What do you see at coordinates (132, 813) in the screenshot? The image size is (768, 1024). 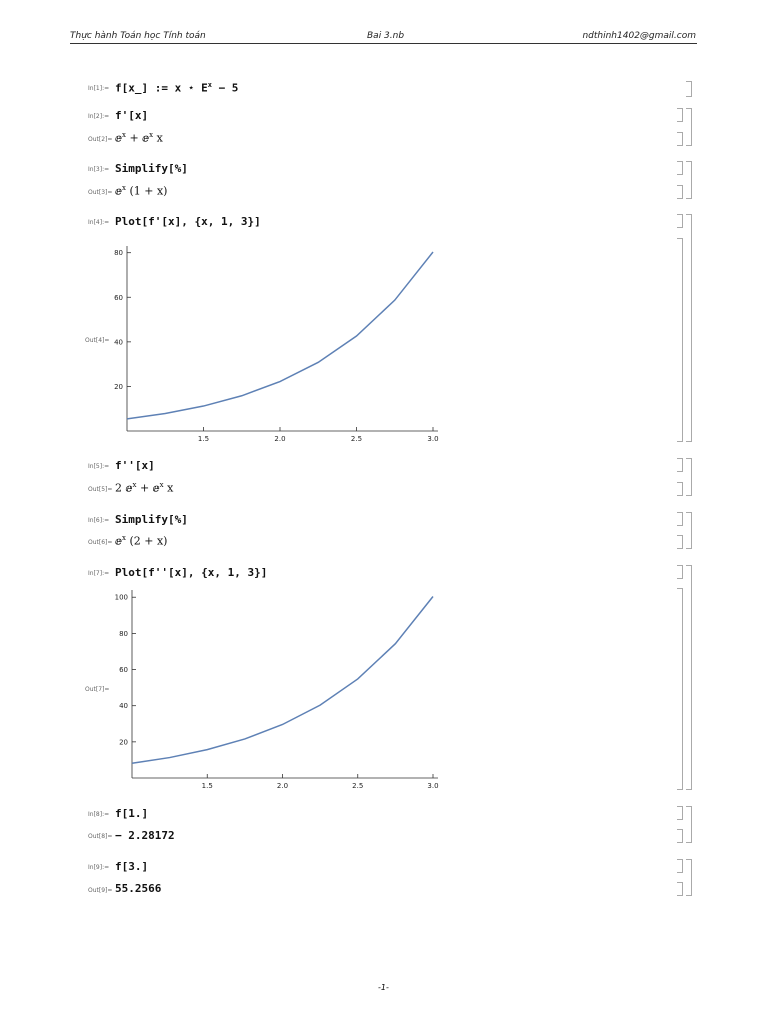 I see `input: f[1.]` at bounding box center [132, 813].